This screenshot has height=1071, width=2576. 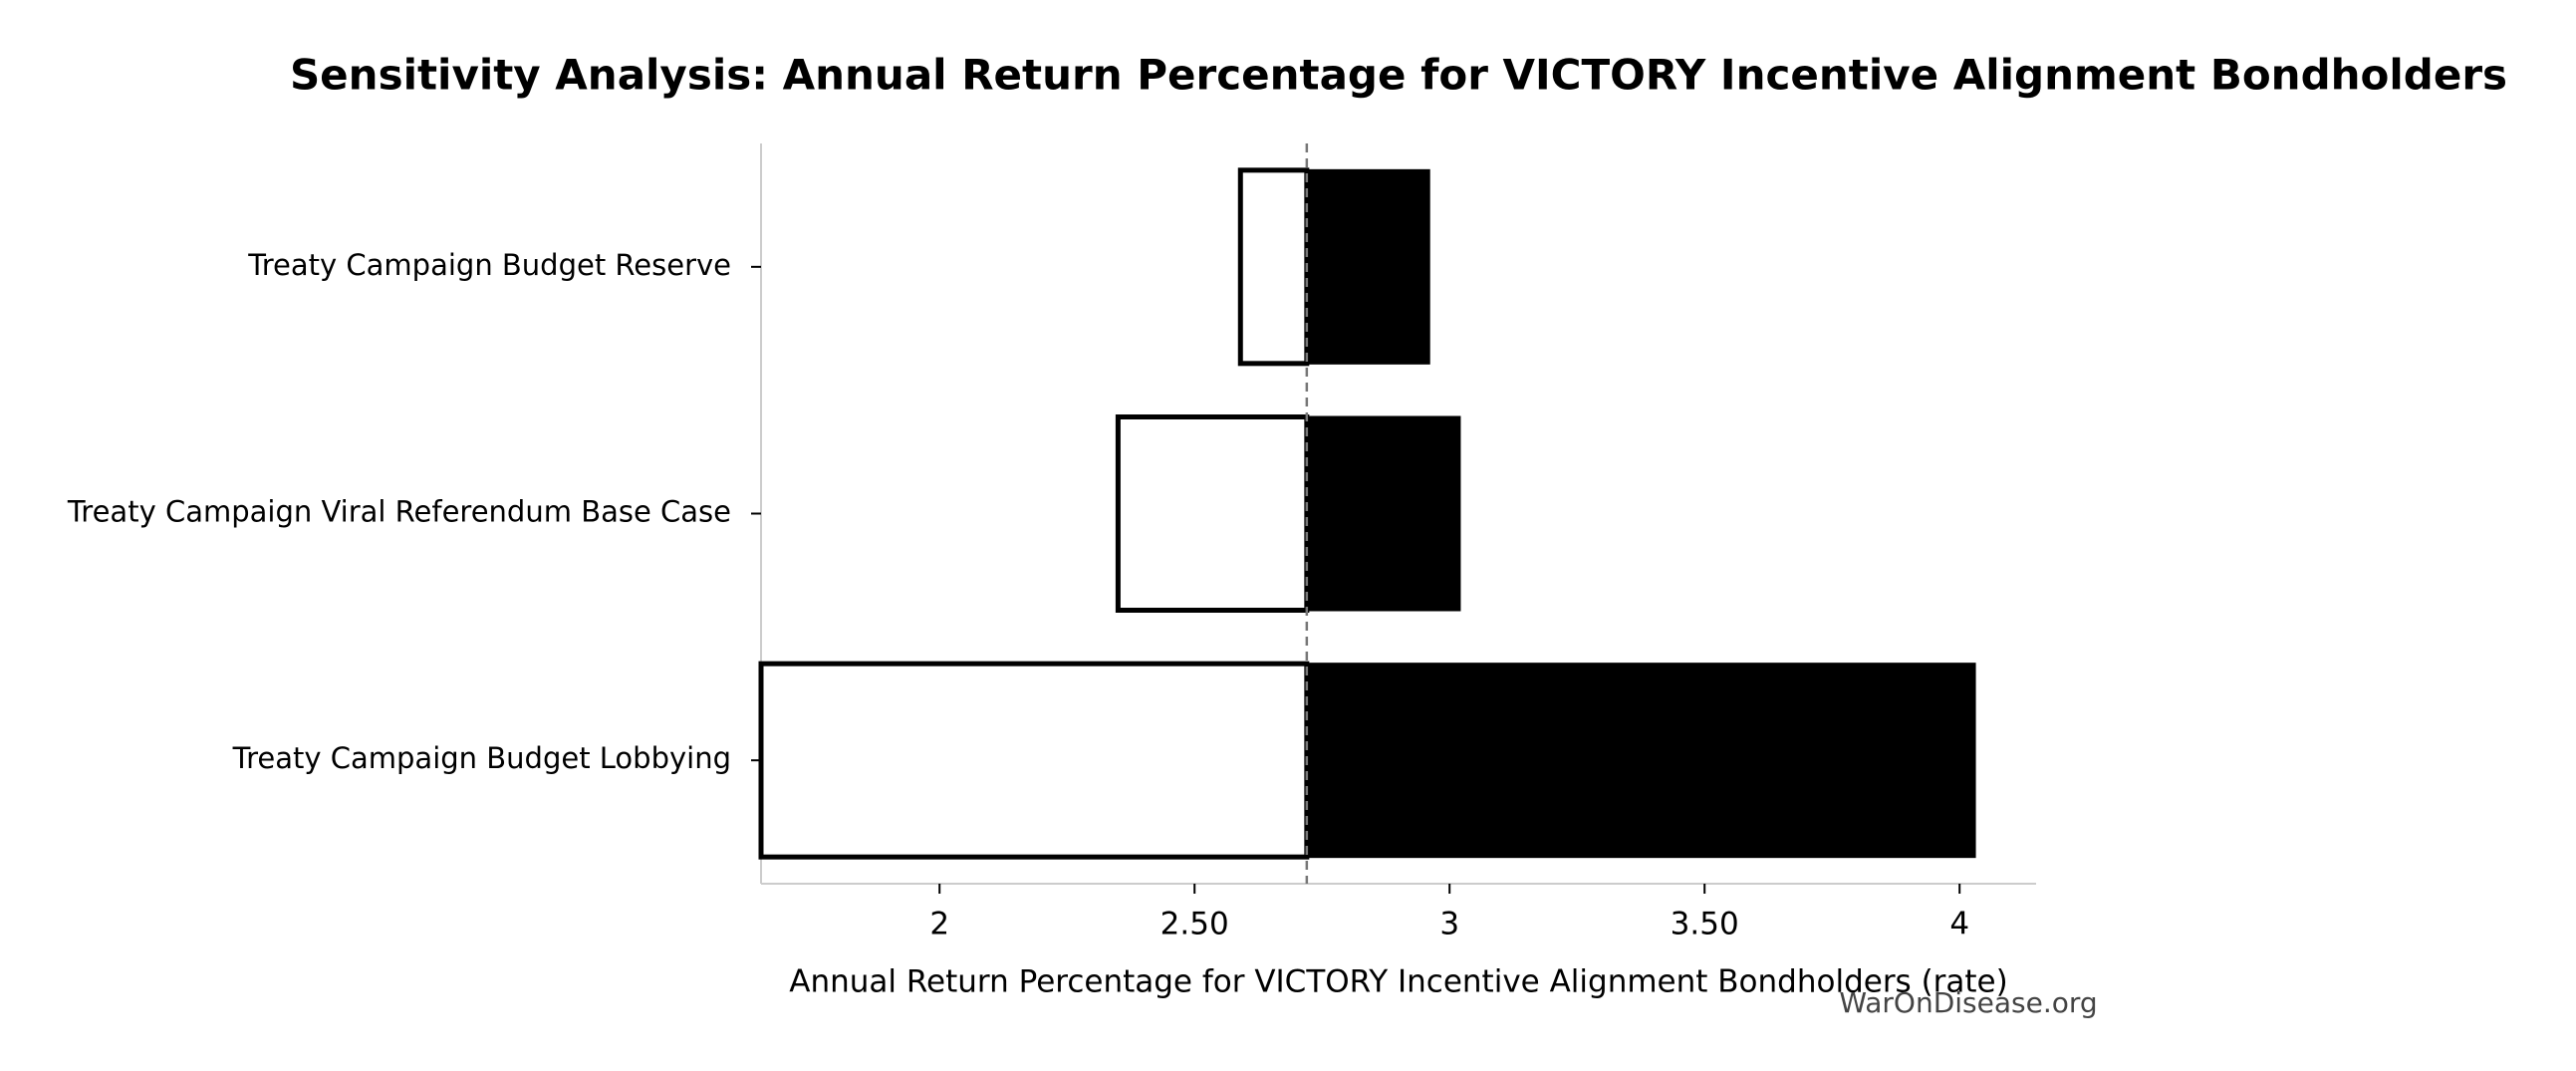 What do you see at coordinates (489, 265) in the screenshot?
I see `y-tick-label: Treaty Campaign Budget Reserve` at bounding box center [489, 265].